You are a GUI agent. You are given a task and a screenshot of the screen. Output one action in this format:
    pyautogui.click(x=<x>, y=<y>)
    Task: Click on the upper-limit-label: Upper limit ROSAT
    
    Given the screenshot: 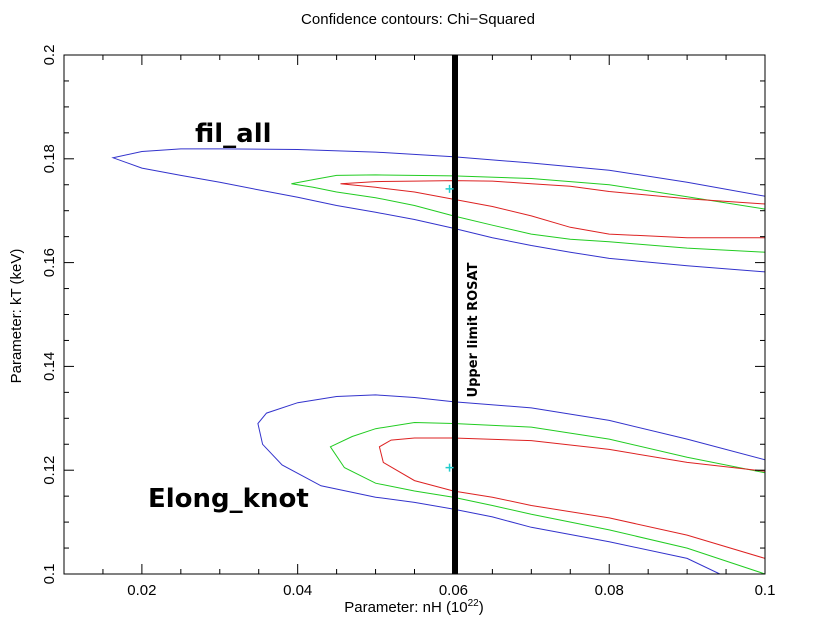 What is the action you would take?
    pyautogui.click(x=473, y=329)
    